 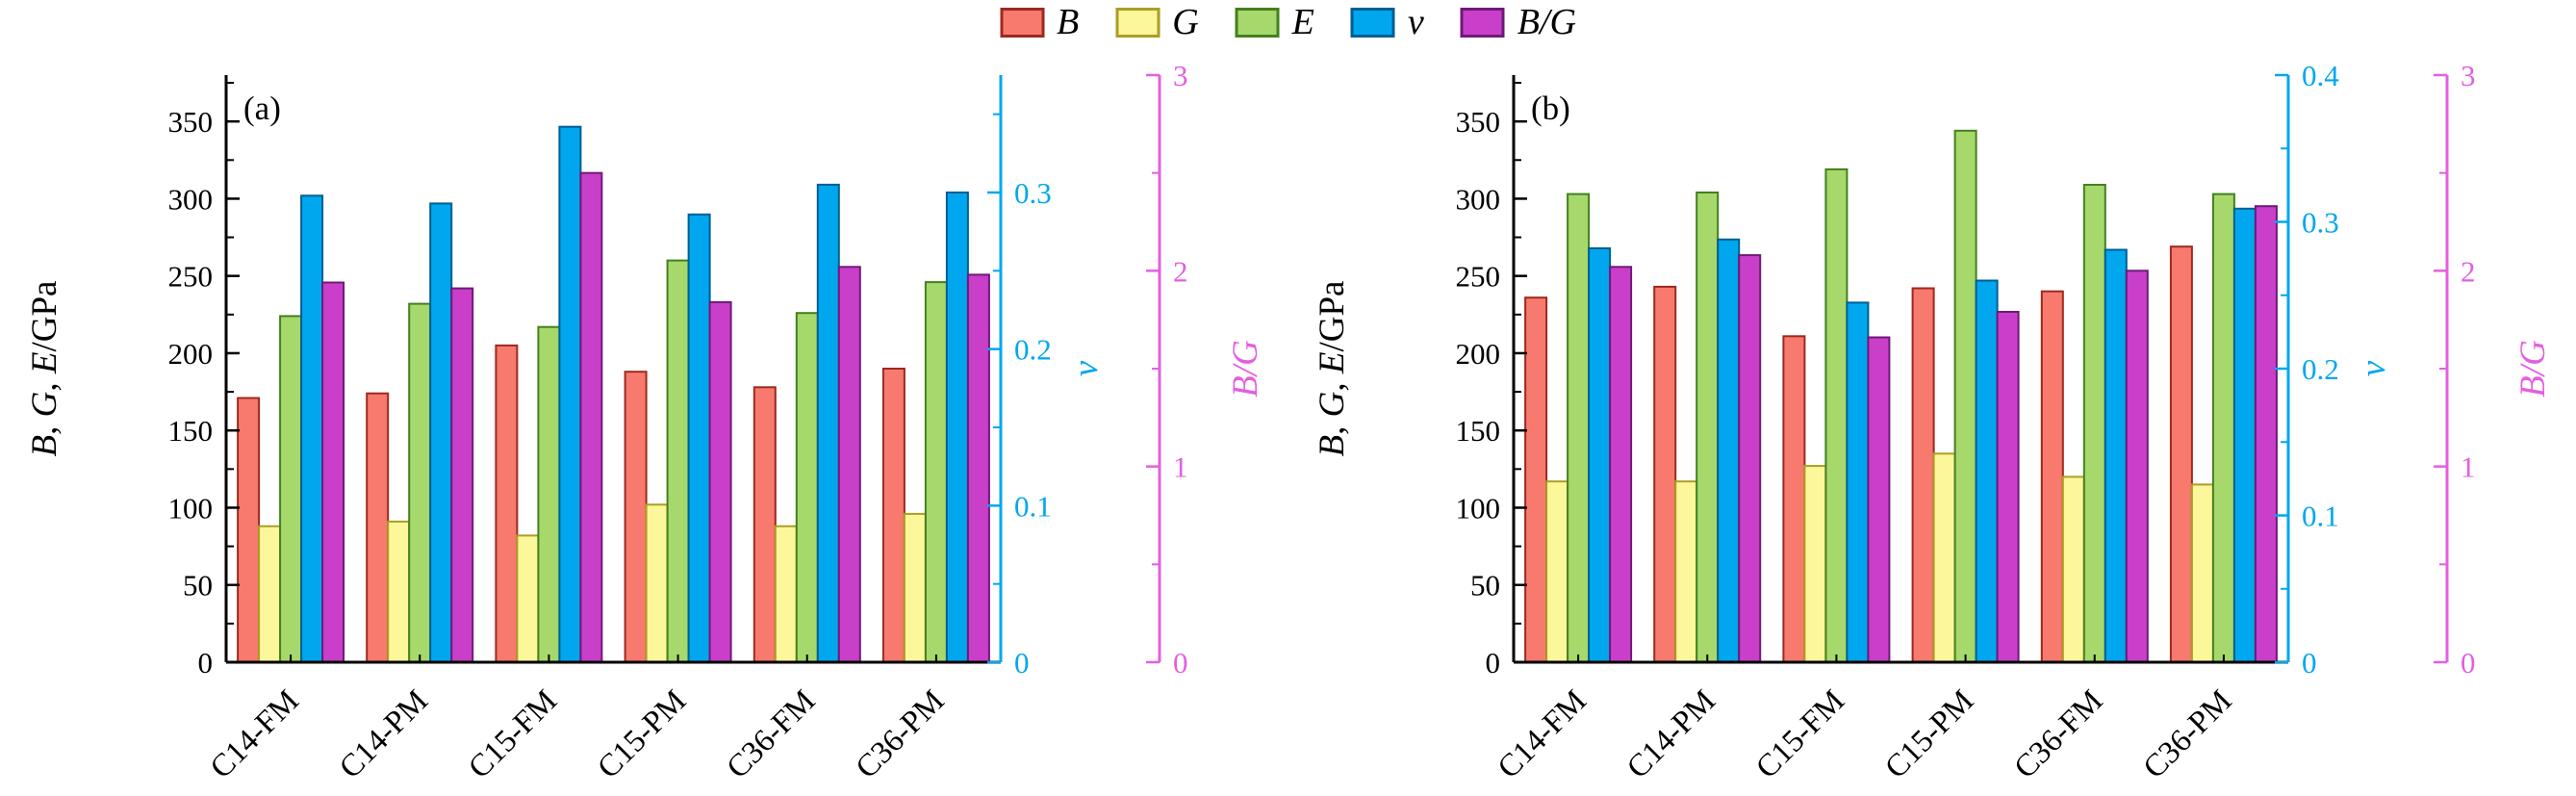 I want to click on gpa-axis-tick-label: 200, so click(x=1478, y=354).